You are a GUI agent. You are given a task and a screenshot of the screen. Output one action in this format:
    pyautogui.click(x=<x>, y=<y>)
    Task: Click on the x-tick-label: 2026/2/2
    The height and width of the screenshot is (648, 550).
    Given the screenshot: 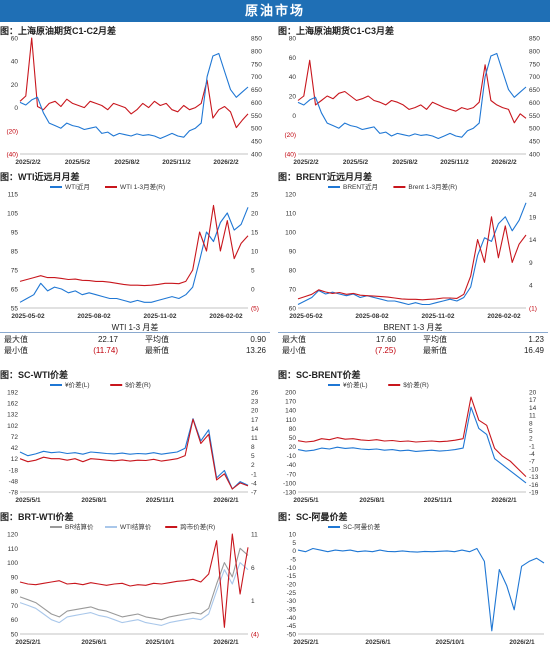 What is the action you would take?
    pyautogui.click(x=226, y=162)
    